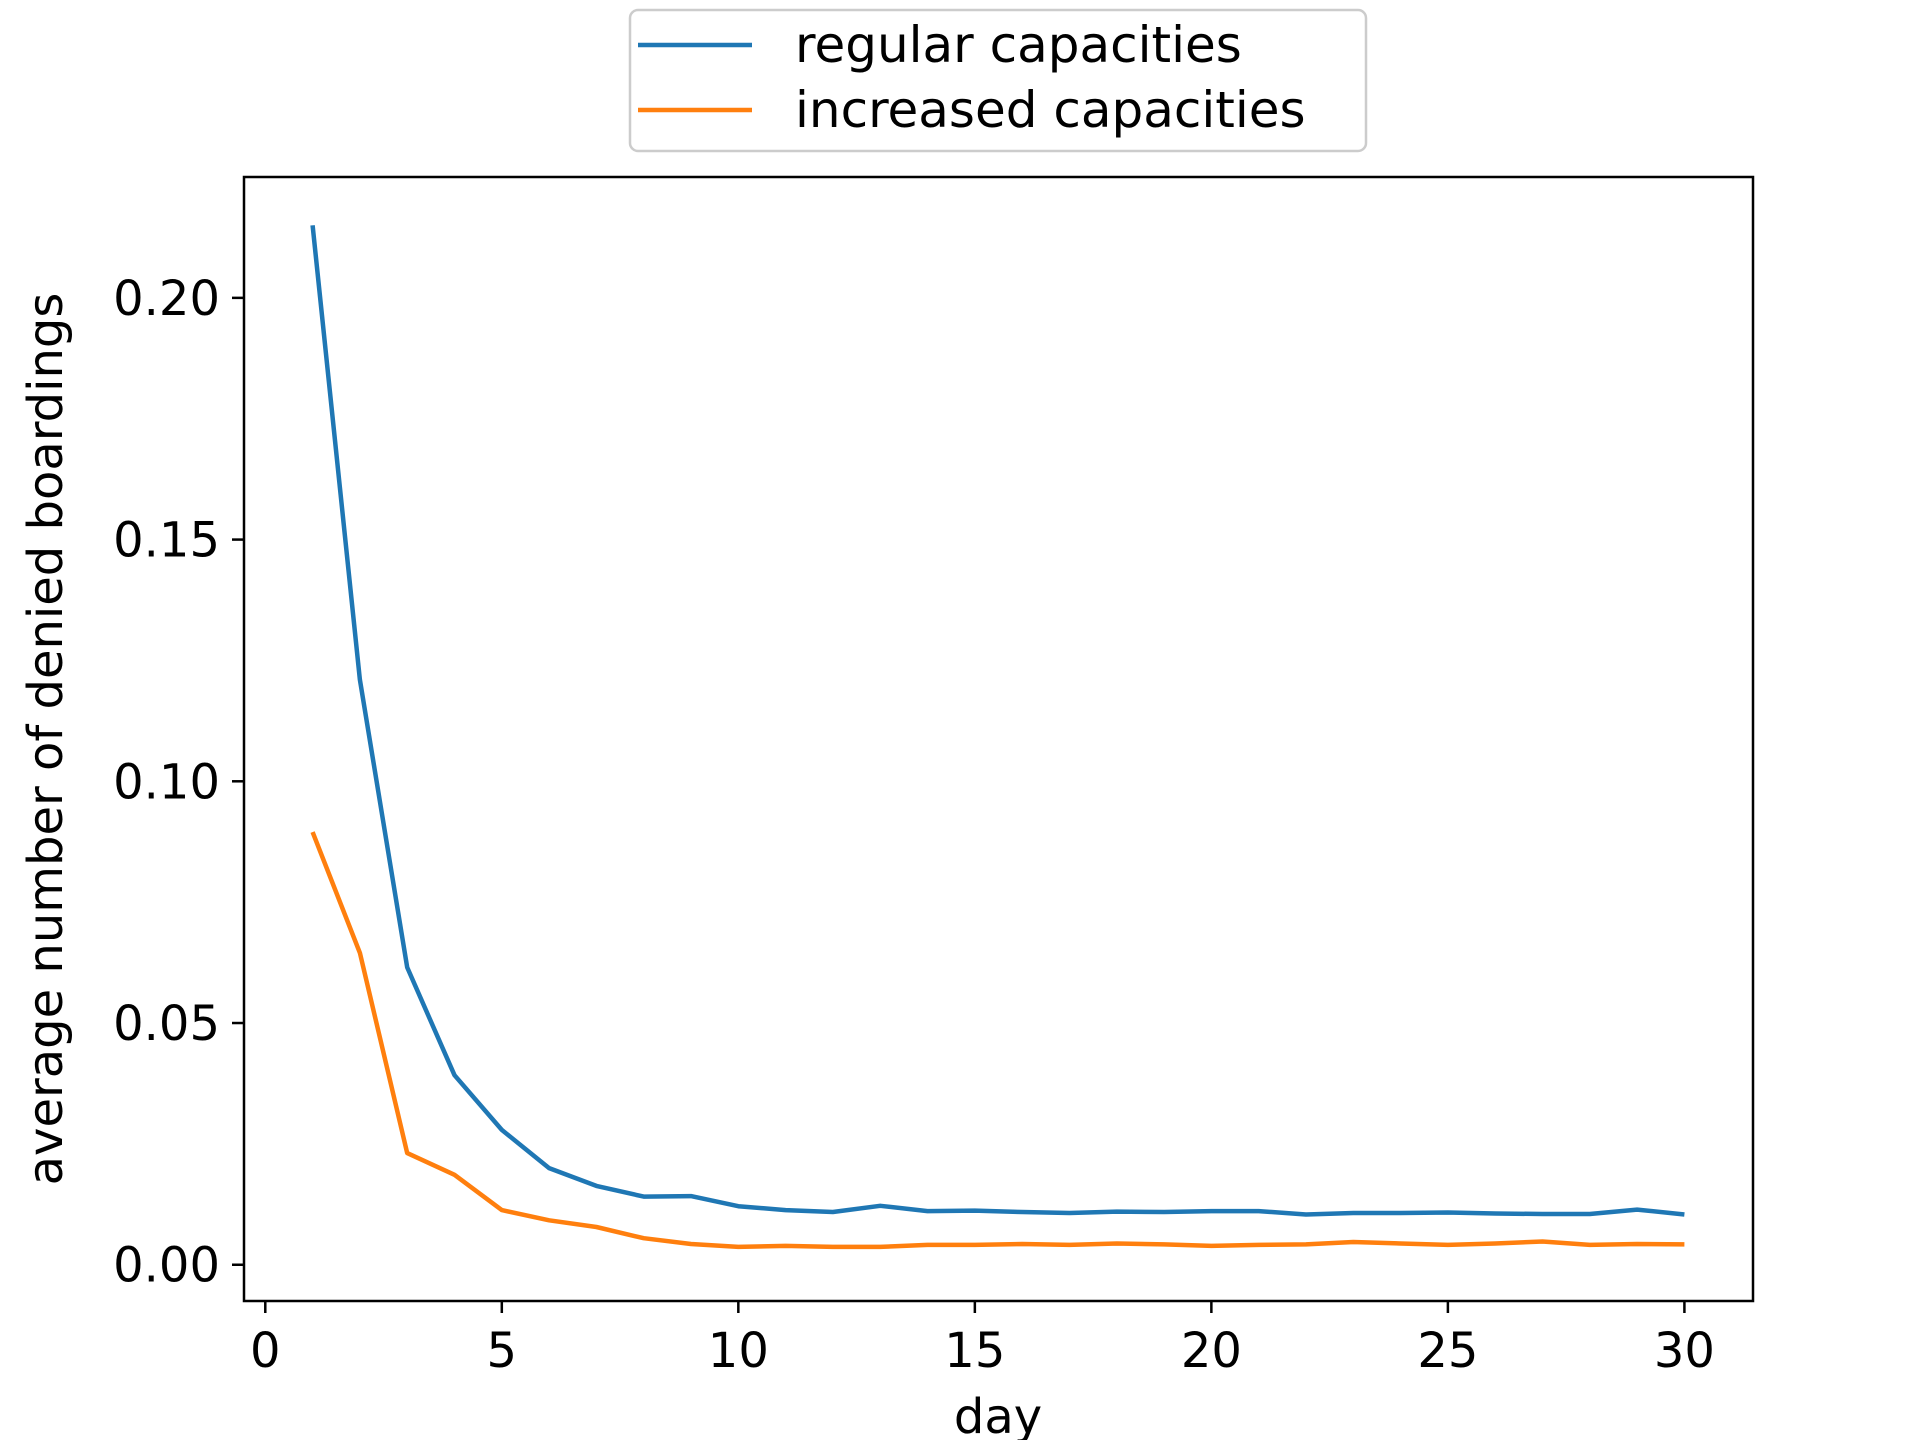  What do you see at coordinates (166, 299) in the screenshot?
I see `y-tick-label: 0.20` at bounding box center [166, 299].